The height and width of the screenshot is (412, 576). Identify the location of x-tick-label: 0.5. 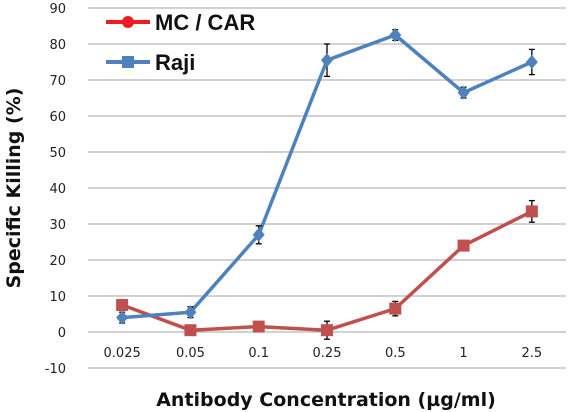
(395, 353).